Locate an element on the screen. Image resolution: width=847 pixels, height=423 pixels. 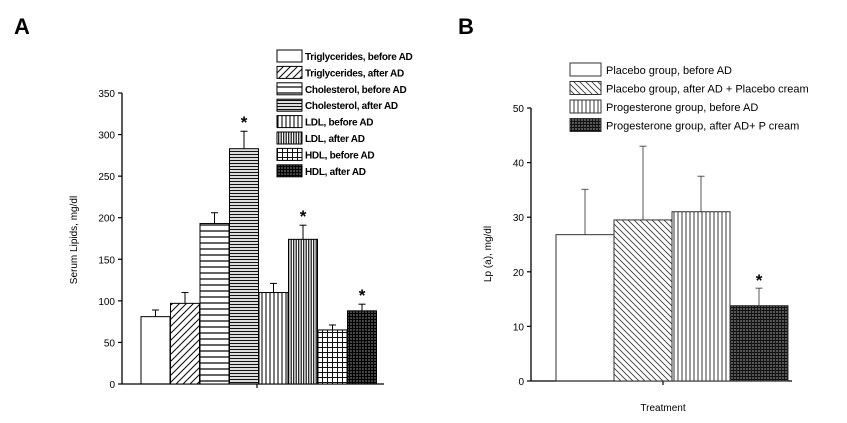
y-tick-label-b: 20 is located at coordinates (519, 273).